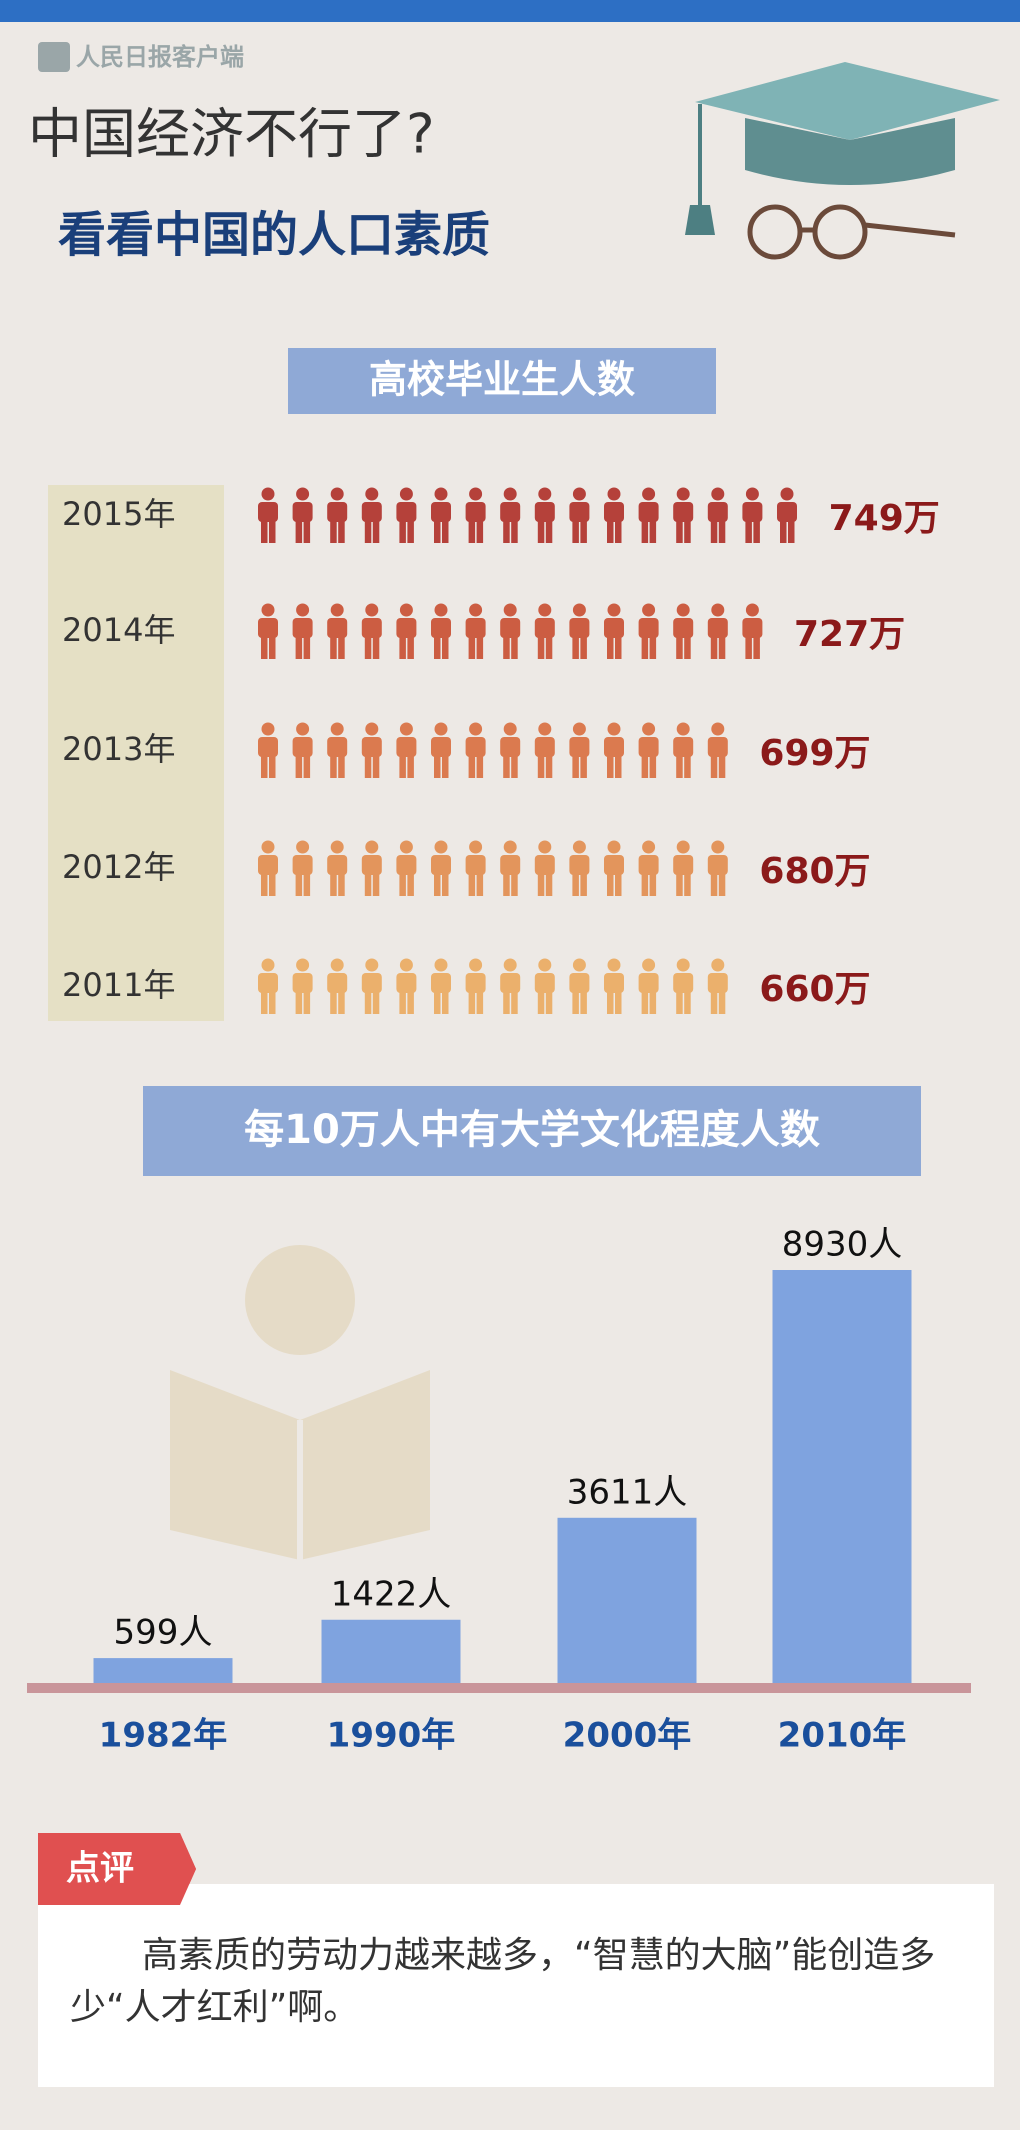 This screenshot has height=2130, width=1020. I want to click on value-label: 699万, so click(814, 753).